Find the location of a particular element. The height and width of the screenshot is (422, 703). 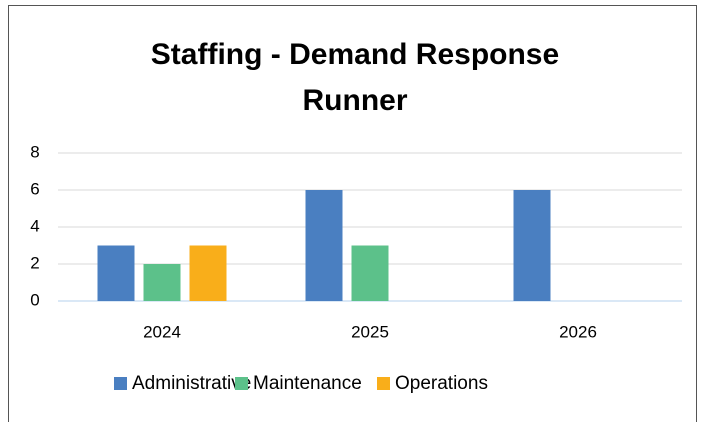

y-tick-label: 8 is located at coordinates (34, 151).